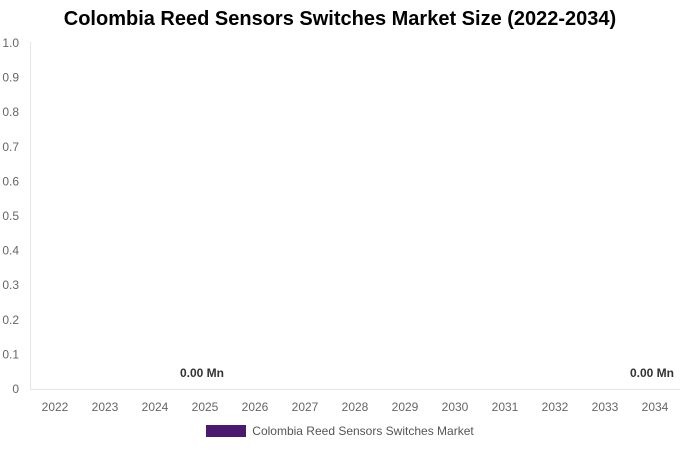 Image resolution: width=680 pixels, height=450 pixels. I want to click on y-tick-label: 0.6, so click(10, 181).